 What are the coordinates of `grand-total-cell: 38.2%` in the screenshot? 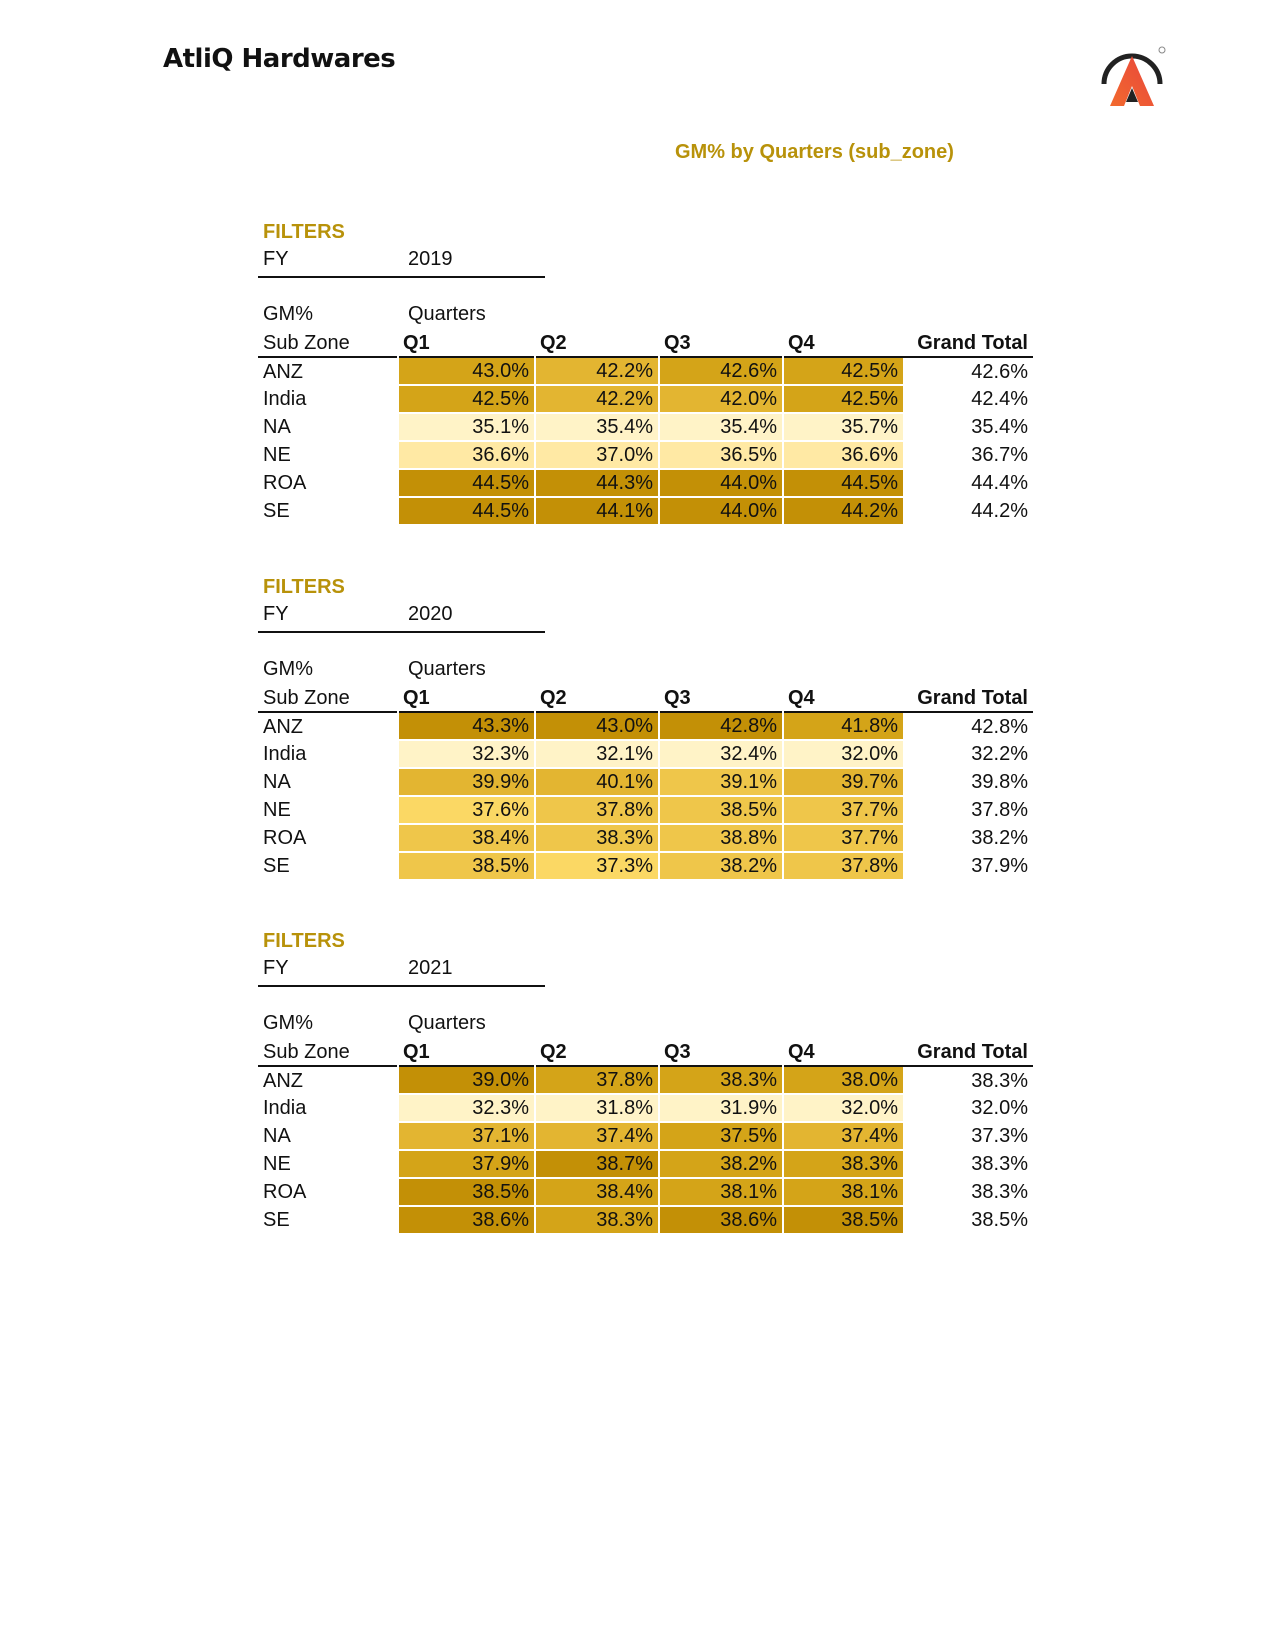 It's located at (999, 838).